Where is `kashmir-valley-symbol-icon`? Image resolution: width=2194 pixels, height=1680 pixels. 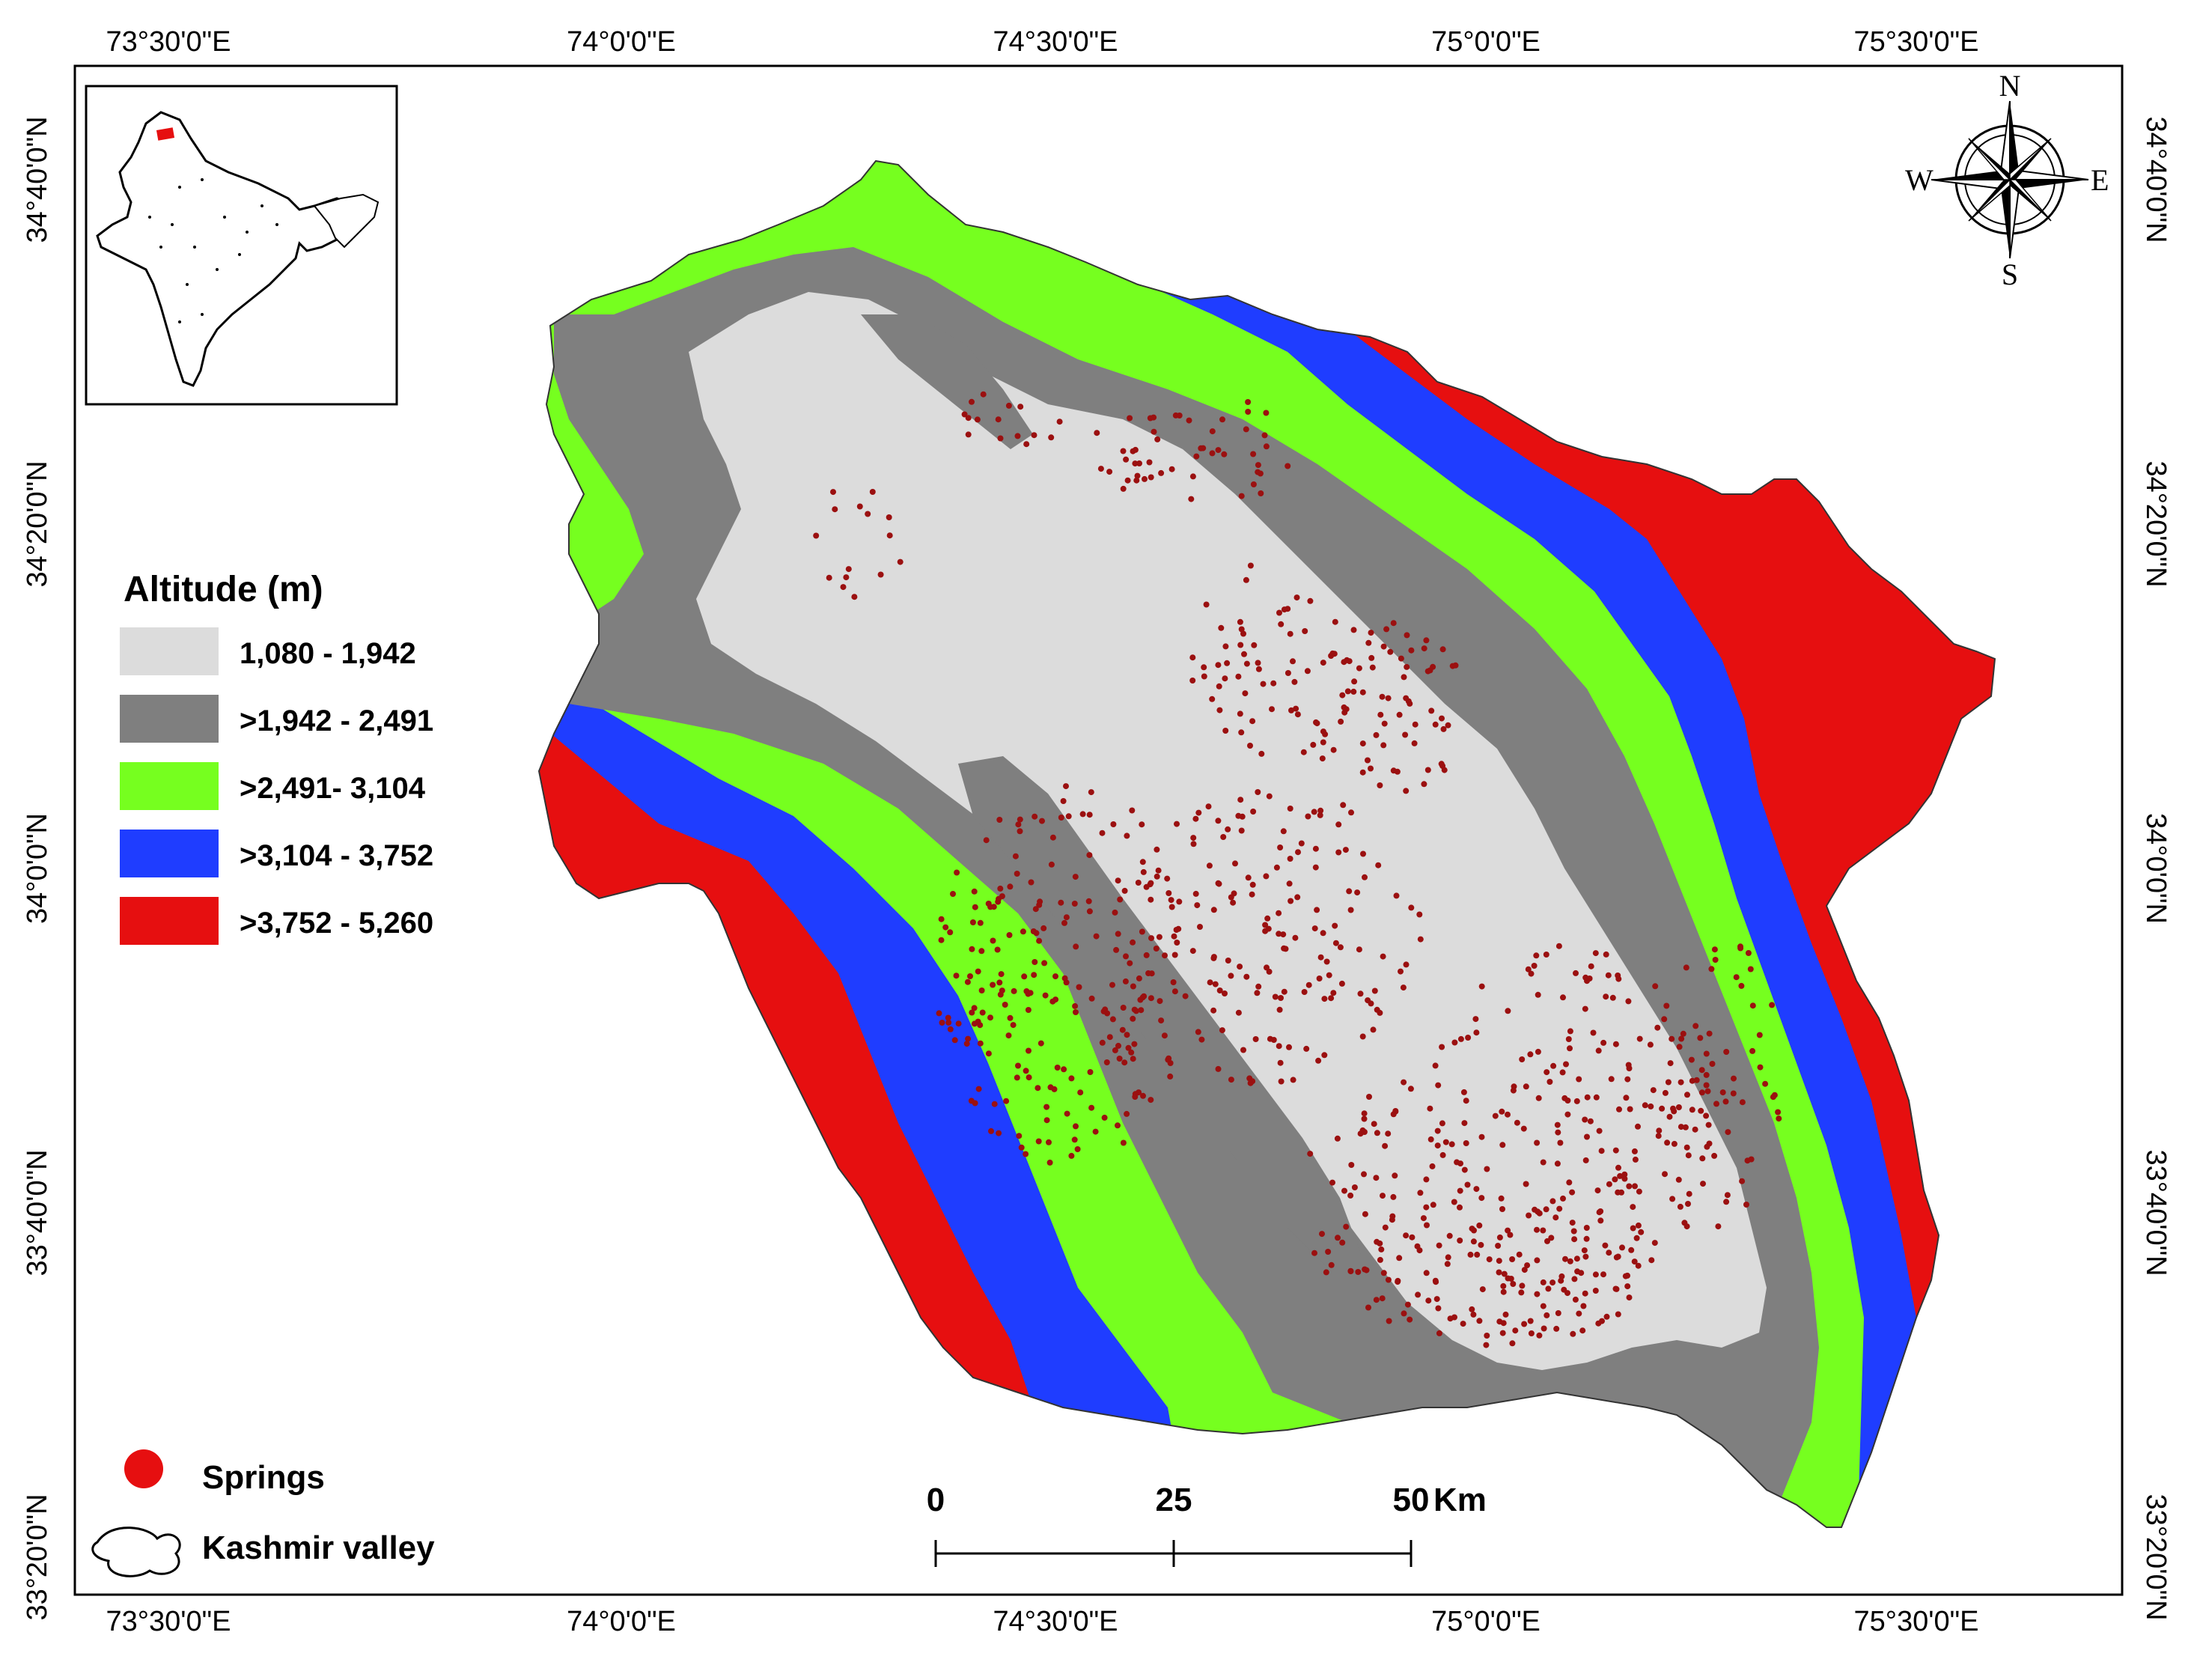 kashmir-valley-symbol-icon is located at coordinates (136, 1552).